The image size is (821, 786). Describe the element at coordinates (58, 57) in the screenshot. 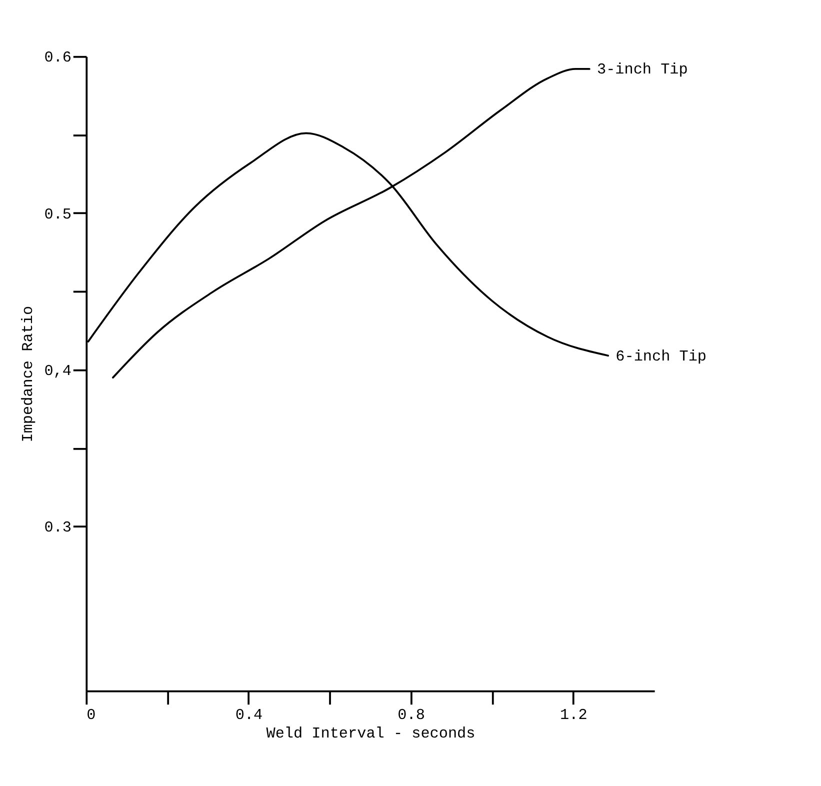

I see `y-tick-label: 0.6` at that location.